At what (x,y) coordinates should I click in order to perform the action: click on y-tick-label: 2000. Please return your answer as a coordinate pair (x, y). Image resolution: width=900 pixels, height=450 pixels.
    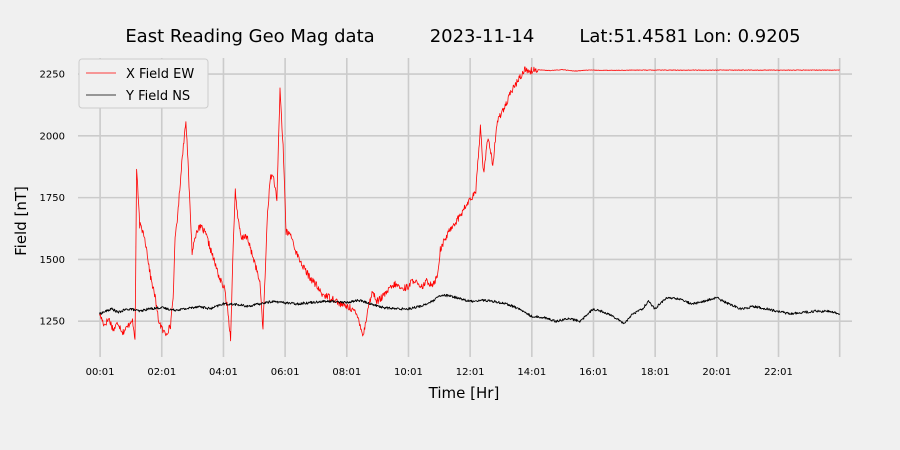
    Looking at the image, I should click on (52, 136).